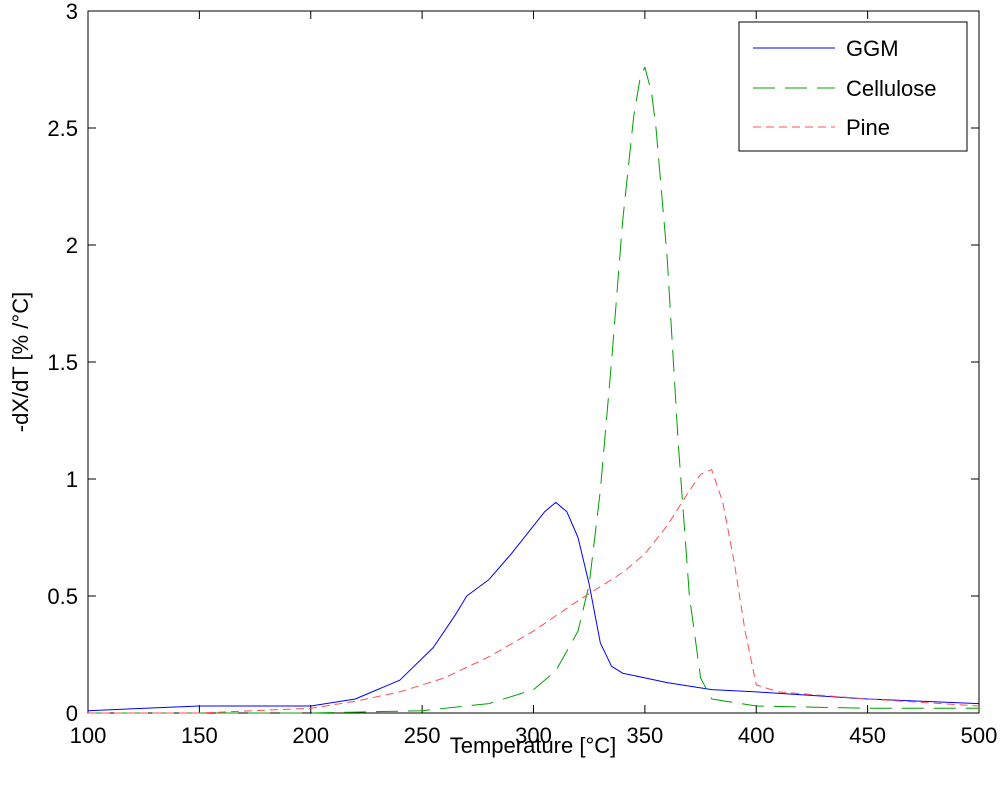  Describe the element at coordinates (20, 362) in the screenshot. I see `y-axis-title: -dX/dT [% /°C]` at that location.